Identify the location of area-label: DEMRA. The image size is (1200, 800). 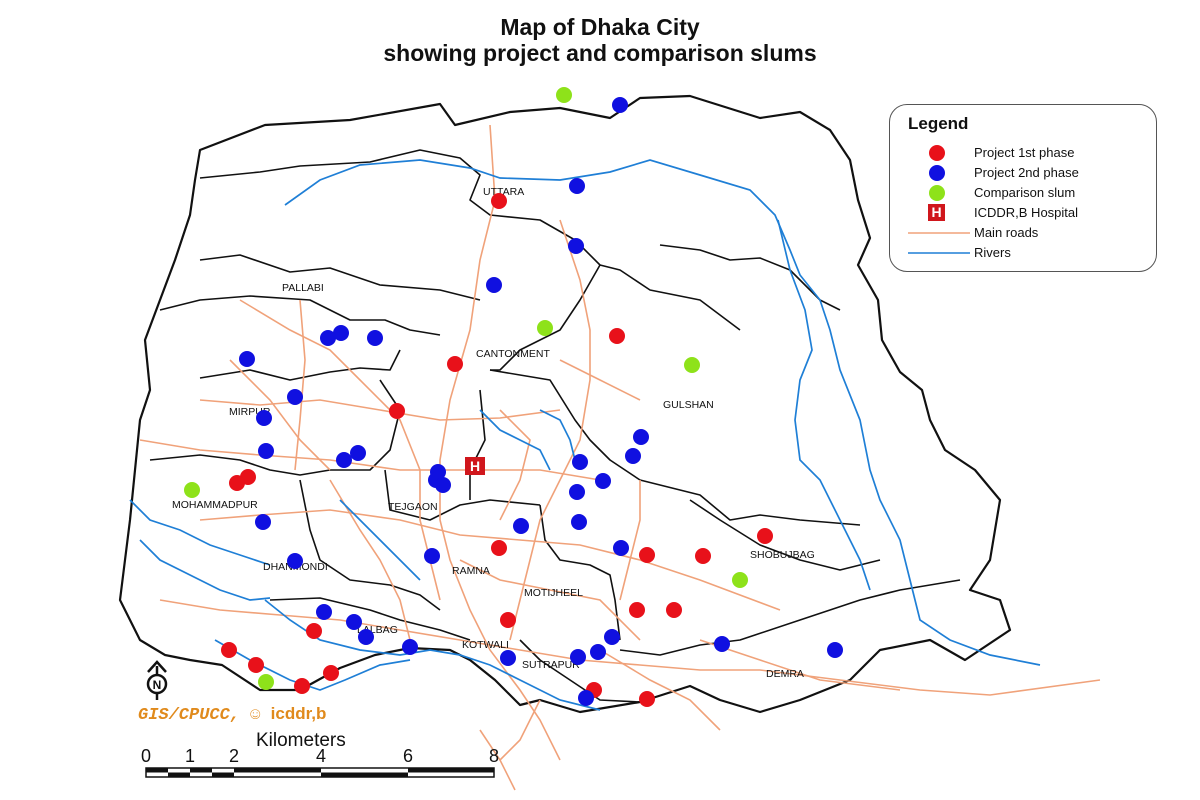
(785, 674).